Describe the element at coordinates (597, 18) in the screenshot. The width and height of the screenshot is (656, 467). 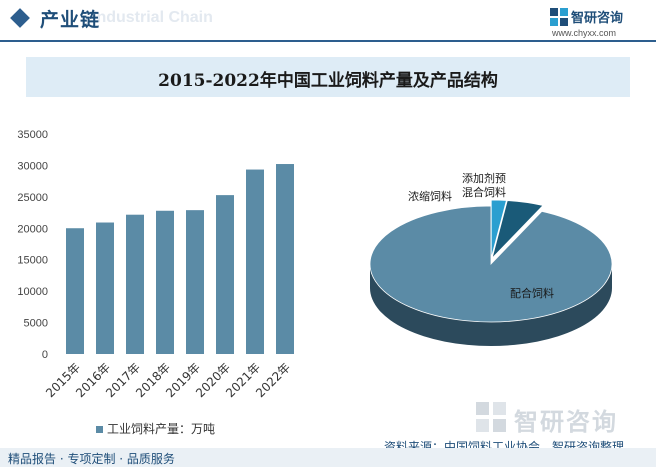
I see `brand-name: 智研咨询` at that location.